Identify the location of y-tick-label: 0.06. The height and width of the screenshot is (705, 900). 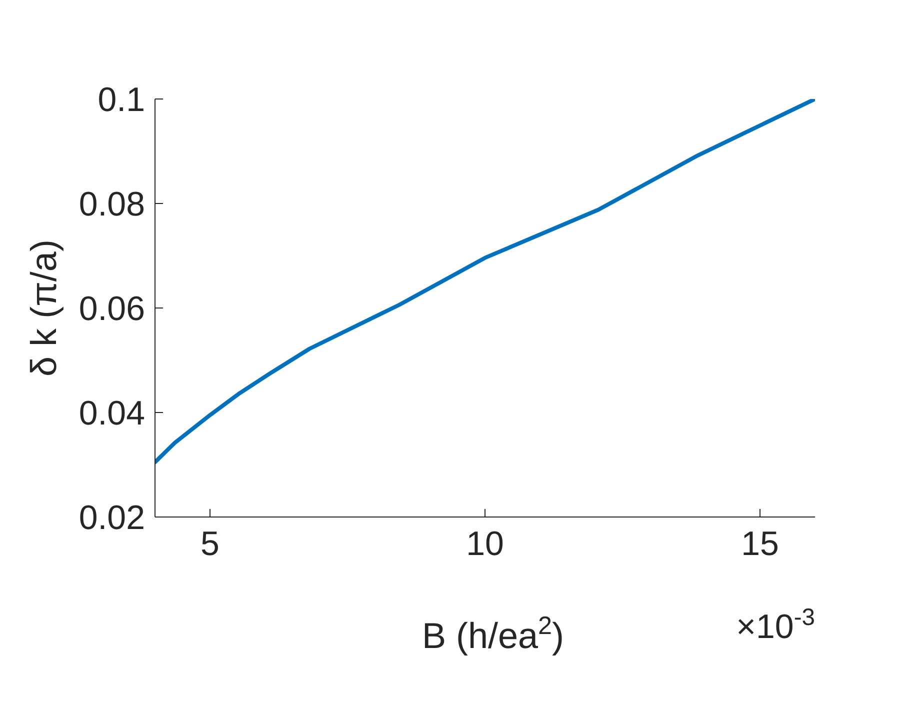
(111, 309).